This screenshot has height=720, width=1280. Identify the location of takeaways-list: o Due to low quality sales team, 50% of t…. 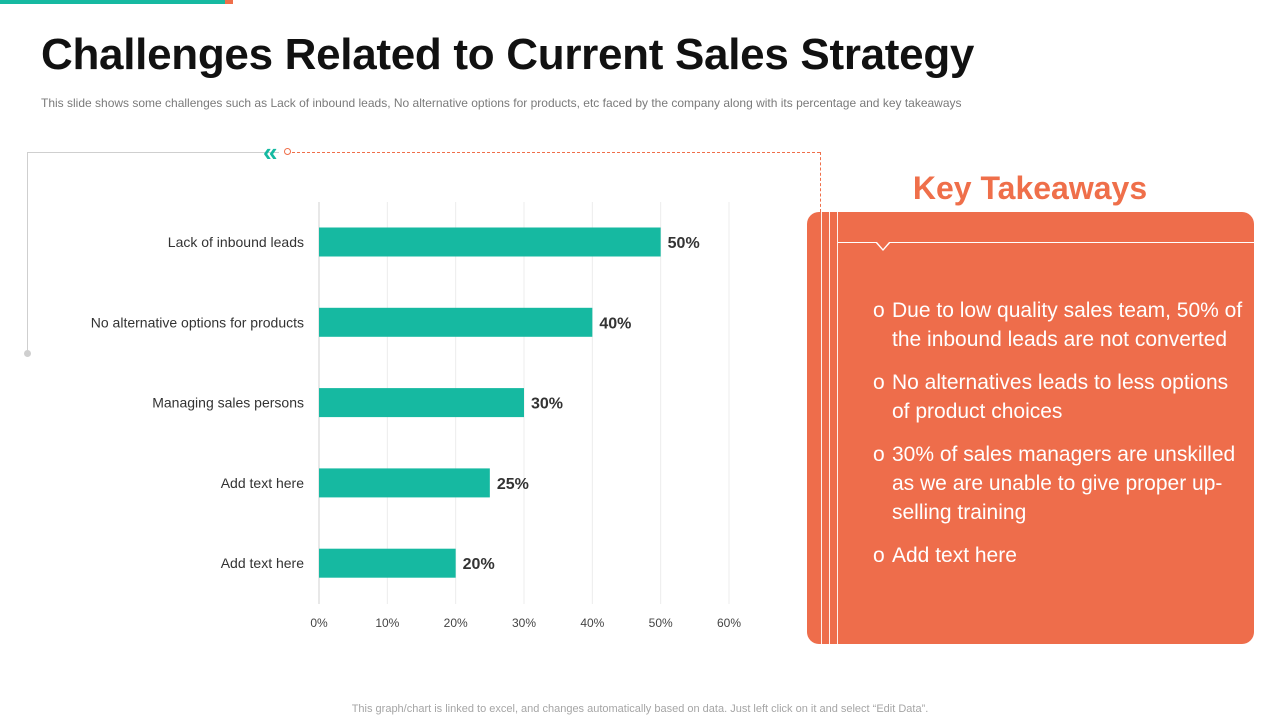
(1058, 440).